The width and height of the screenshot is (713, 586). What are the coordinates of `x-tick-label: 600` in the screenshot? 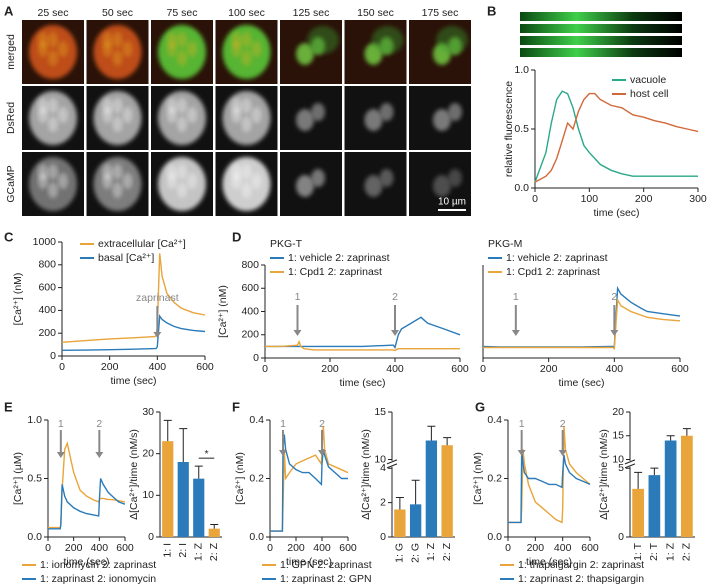 It's located at (125, 548).